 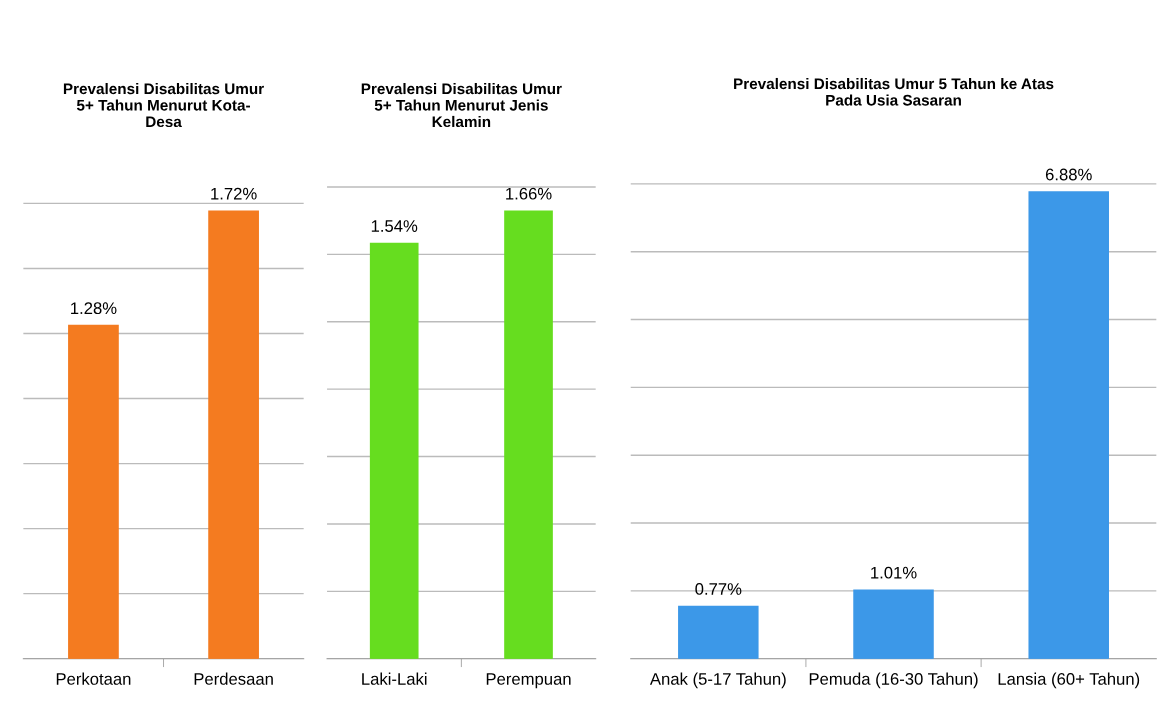 I want to click on data-label: 1.72%, so click(x=234, y=193).